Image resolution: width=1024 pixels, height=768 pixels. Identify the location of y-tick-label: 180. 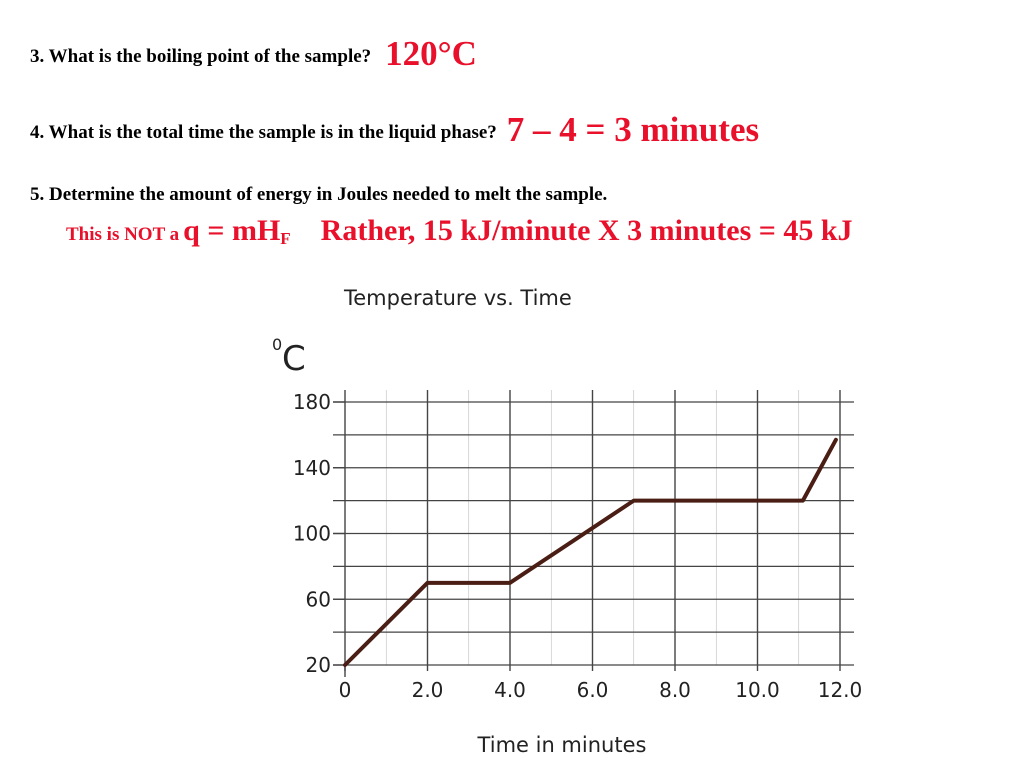
(312, 402).